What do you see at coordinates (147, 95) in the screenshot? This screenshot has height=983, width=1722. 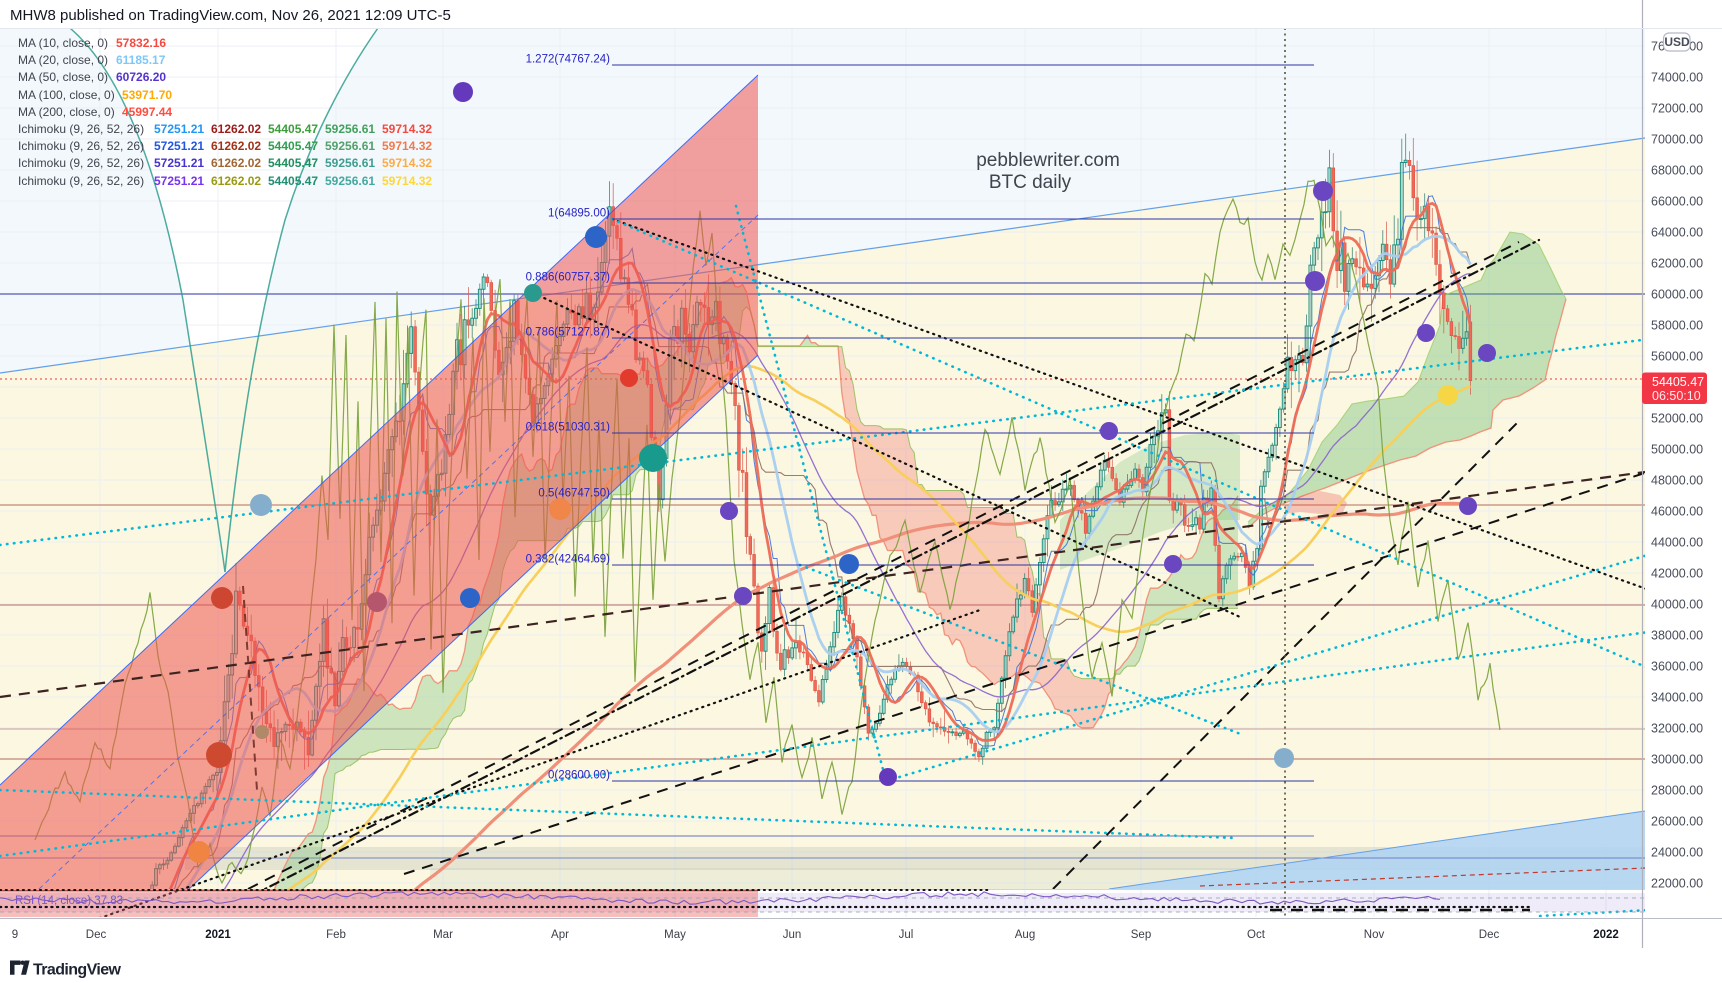 I see `svg-text: 53971.70` at bounding box center [147, 95].